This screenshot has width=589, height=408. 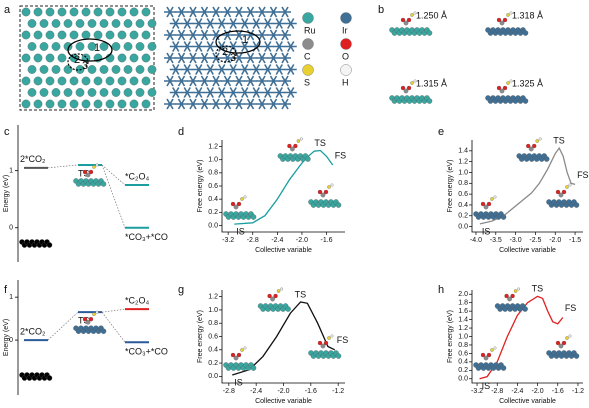 I want to click on x-tick-label: -2.8, so click(x=229, y=391).